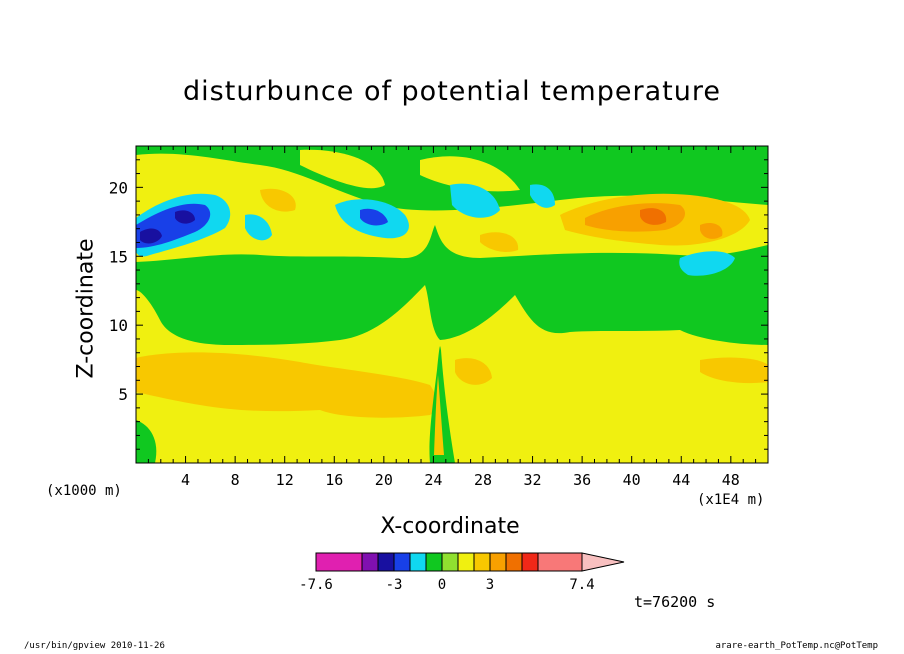 The height and width of the screenshot is (654, 904). Describe the element at coordinates (796, 646) in the screenshot. I see `footer-right: arare-earth_PotTemp.nc@PotTemp` at that location.